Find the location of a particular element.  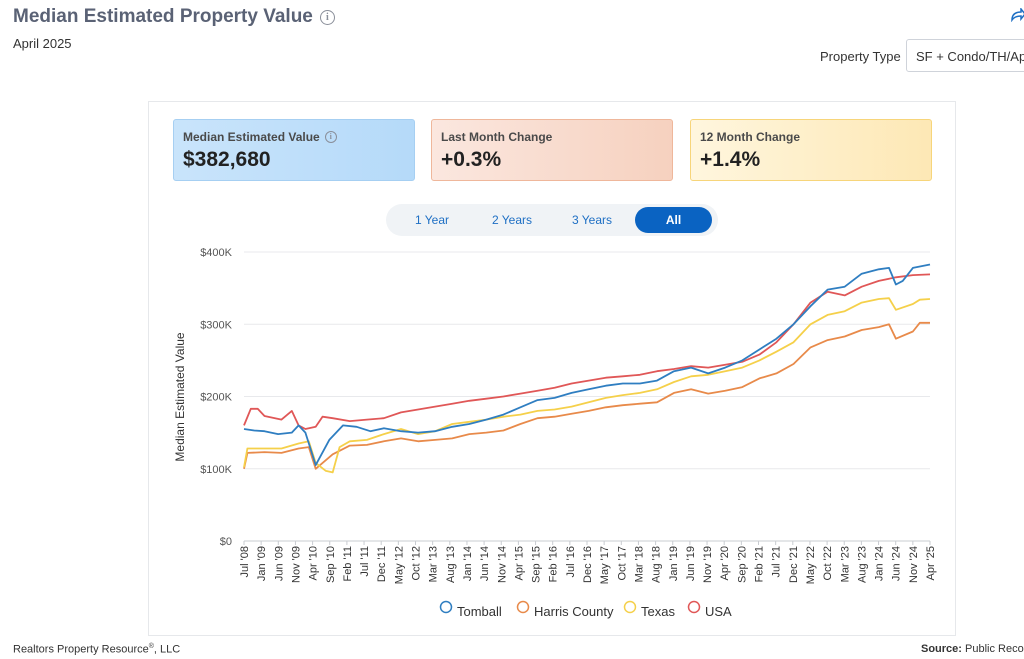

tab-3-years: 3 Years is located at coordinates (592, 220).